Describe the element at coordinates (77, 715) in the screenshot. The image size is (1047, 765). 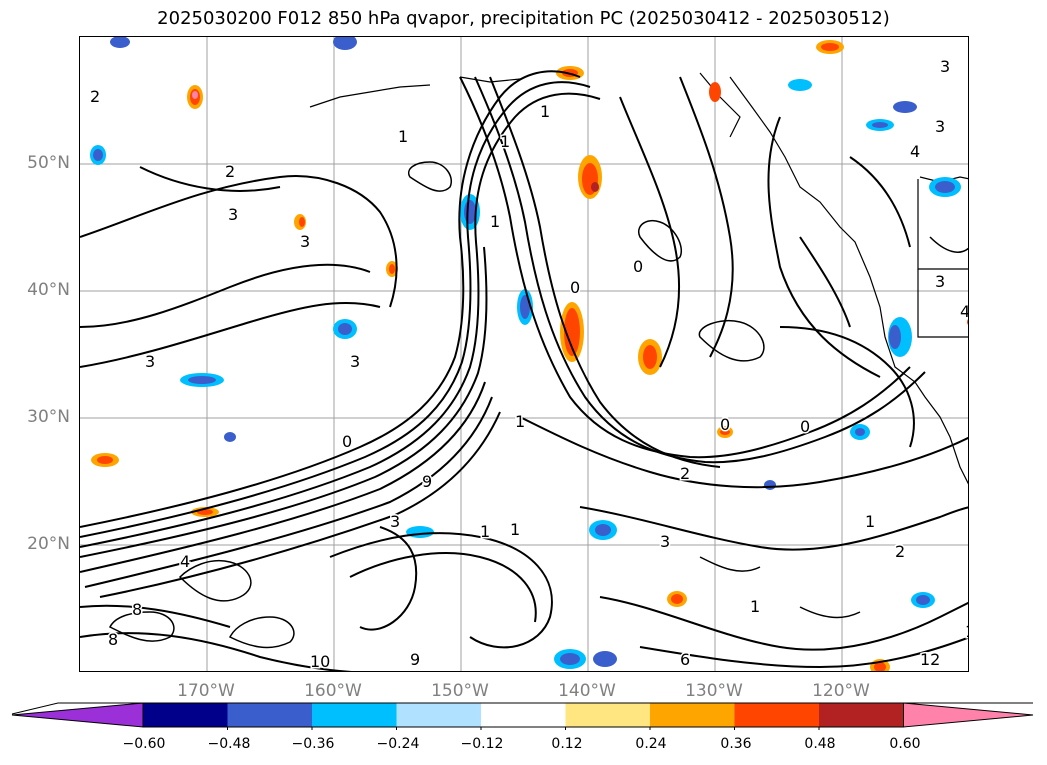
I see `colorbar-extend-low` at that location.